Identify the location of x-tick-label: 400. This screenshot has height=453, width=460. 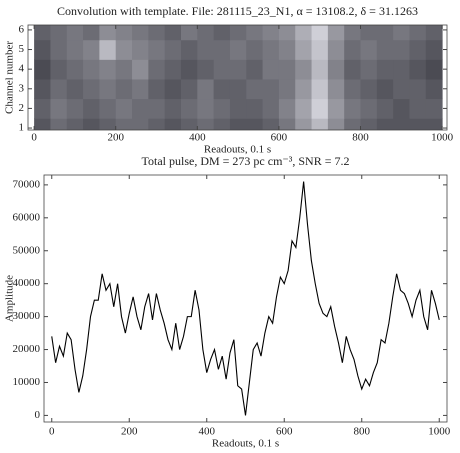
(197, 138).